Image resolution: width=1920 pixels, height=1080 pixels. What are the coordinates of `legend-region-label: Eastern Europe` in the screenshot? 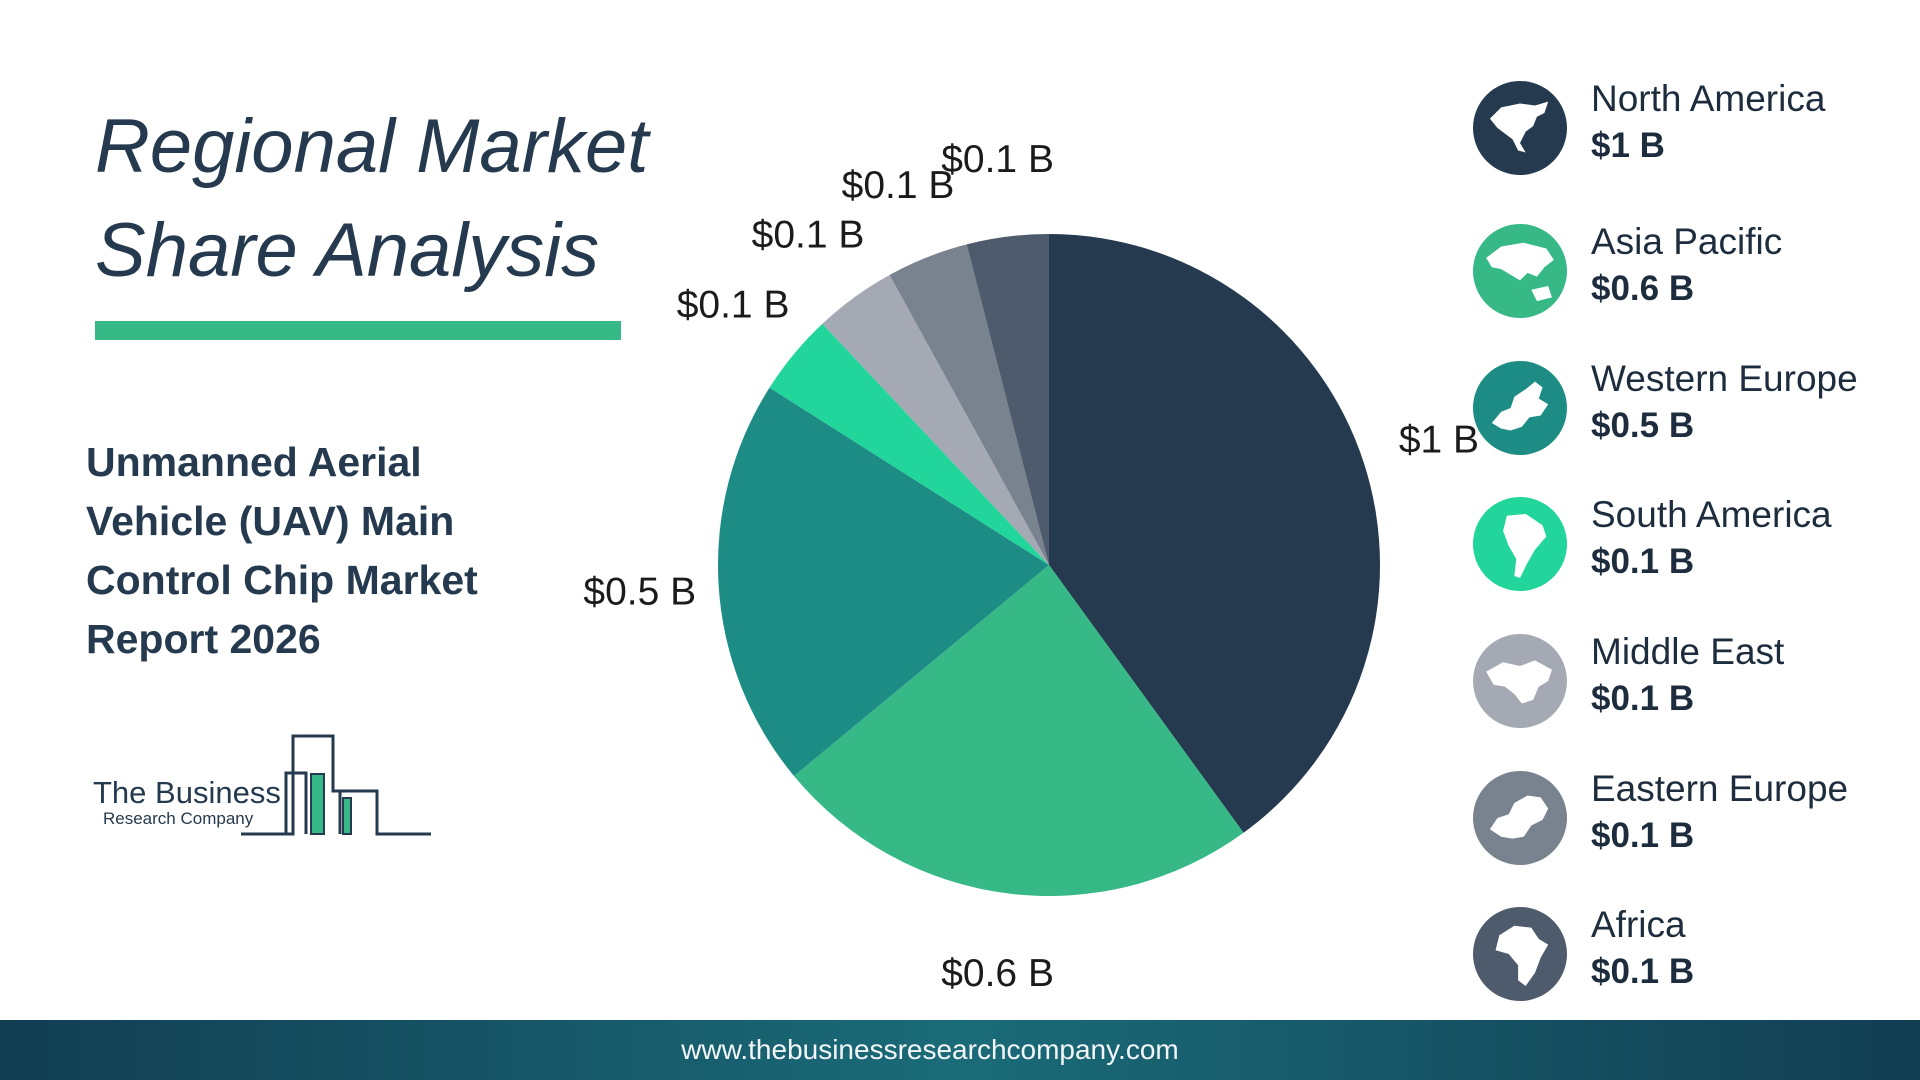 It's located at (1720, 788).